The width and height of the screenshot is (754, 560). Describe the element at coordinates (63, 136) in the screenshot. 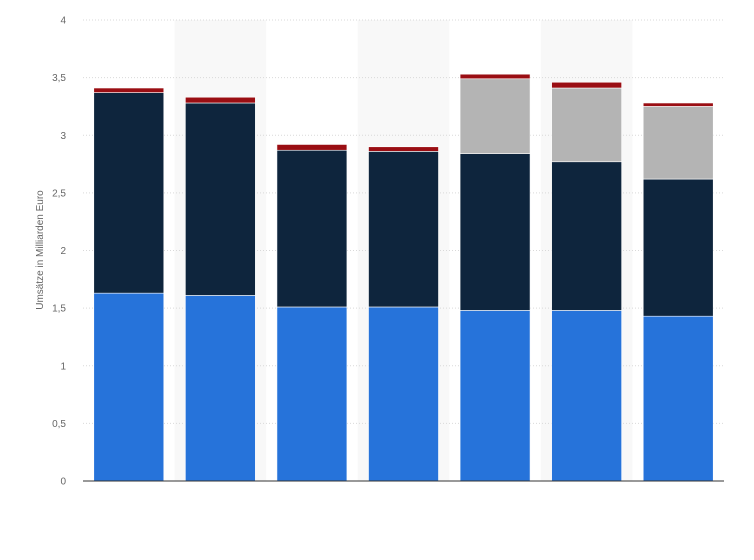

I see `y-tick-label: 3` at that location.